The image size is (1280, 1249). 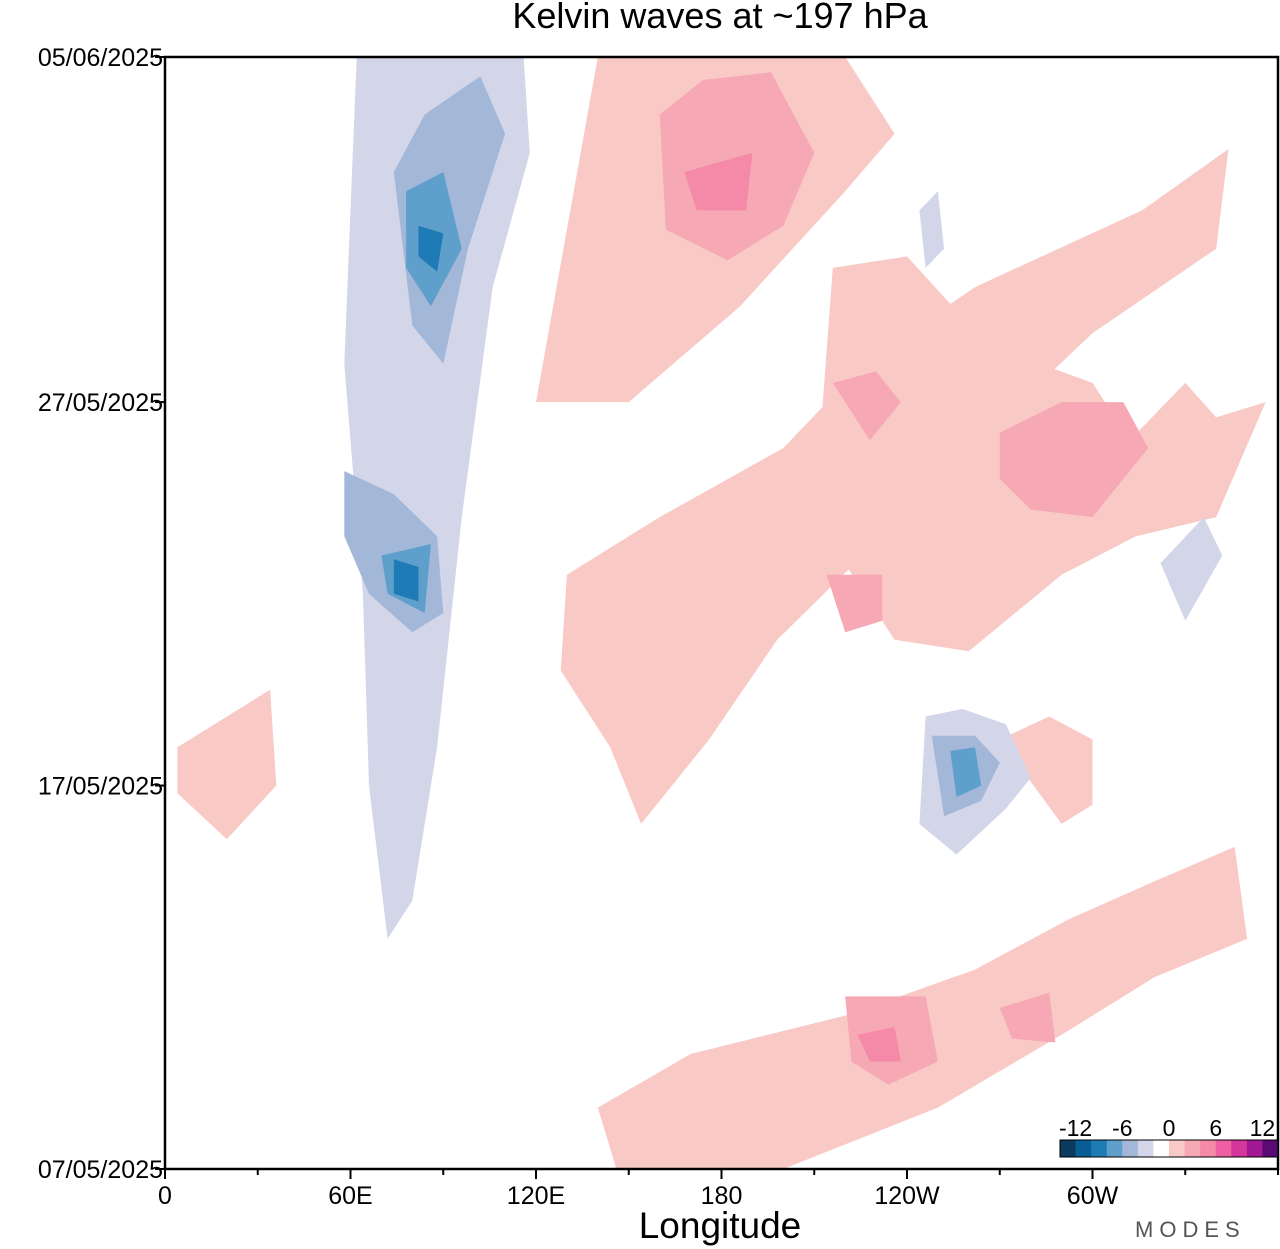 What do you see at coordinates (720, 1225) in the screenshot?
I see `x-axis-label: Longitude` at bounding box center [720, 1225].